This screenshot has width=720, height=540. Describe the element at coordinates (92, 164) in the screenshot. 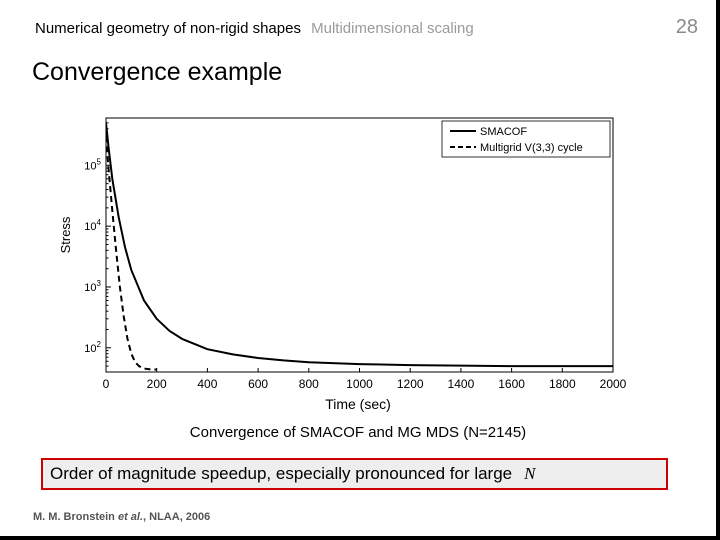

I see `y-tick-label: 10⁵` at that location.